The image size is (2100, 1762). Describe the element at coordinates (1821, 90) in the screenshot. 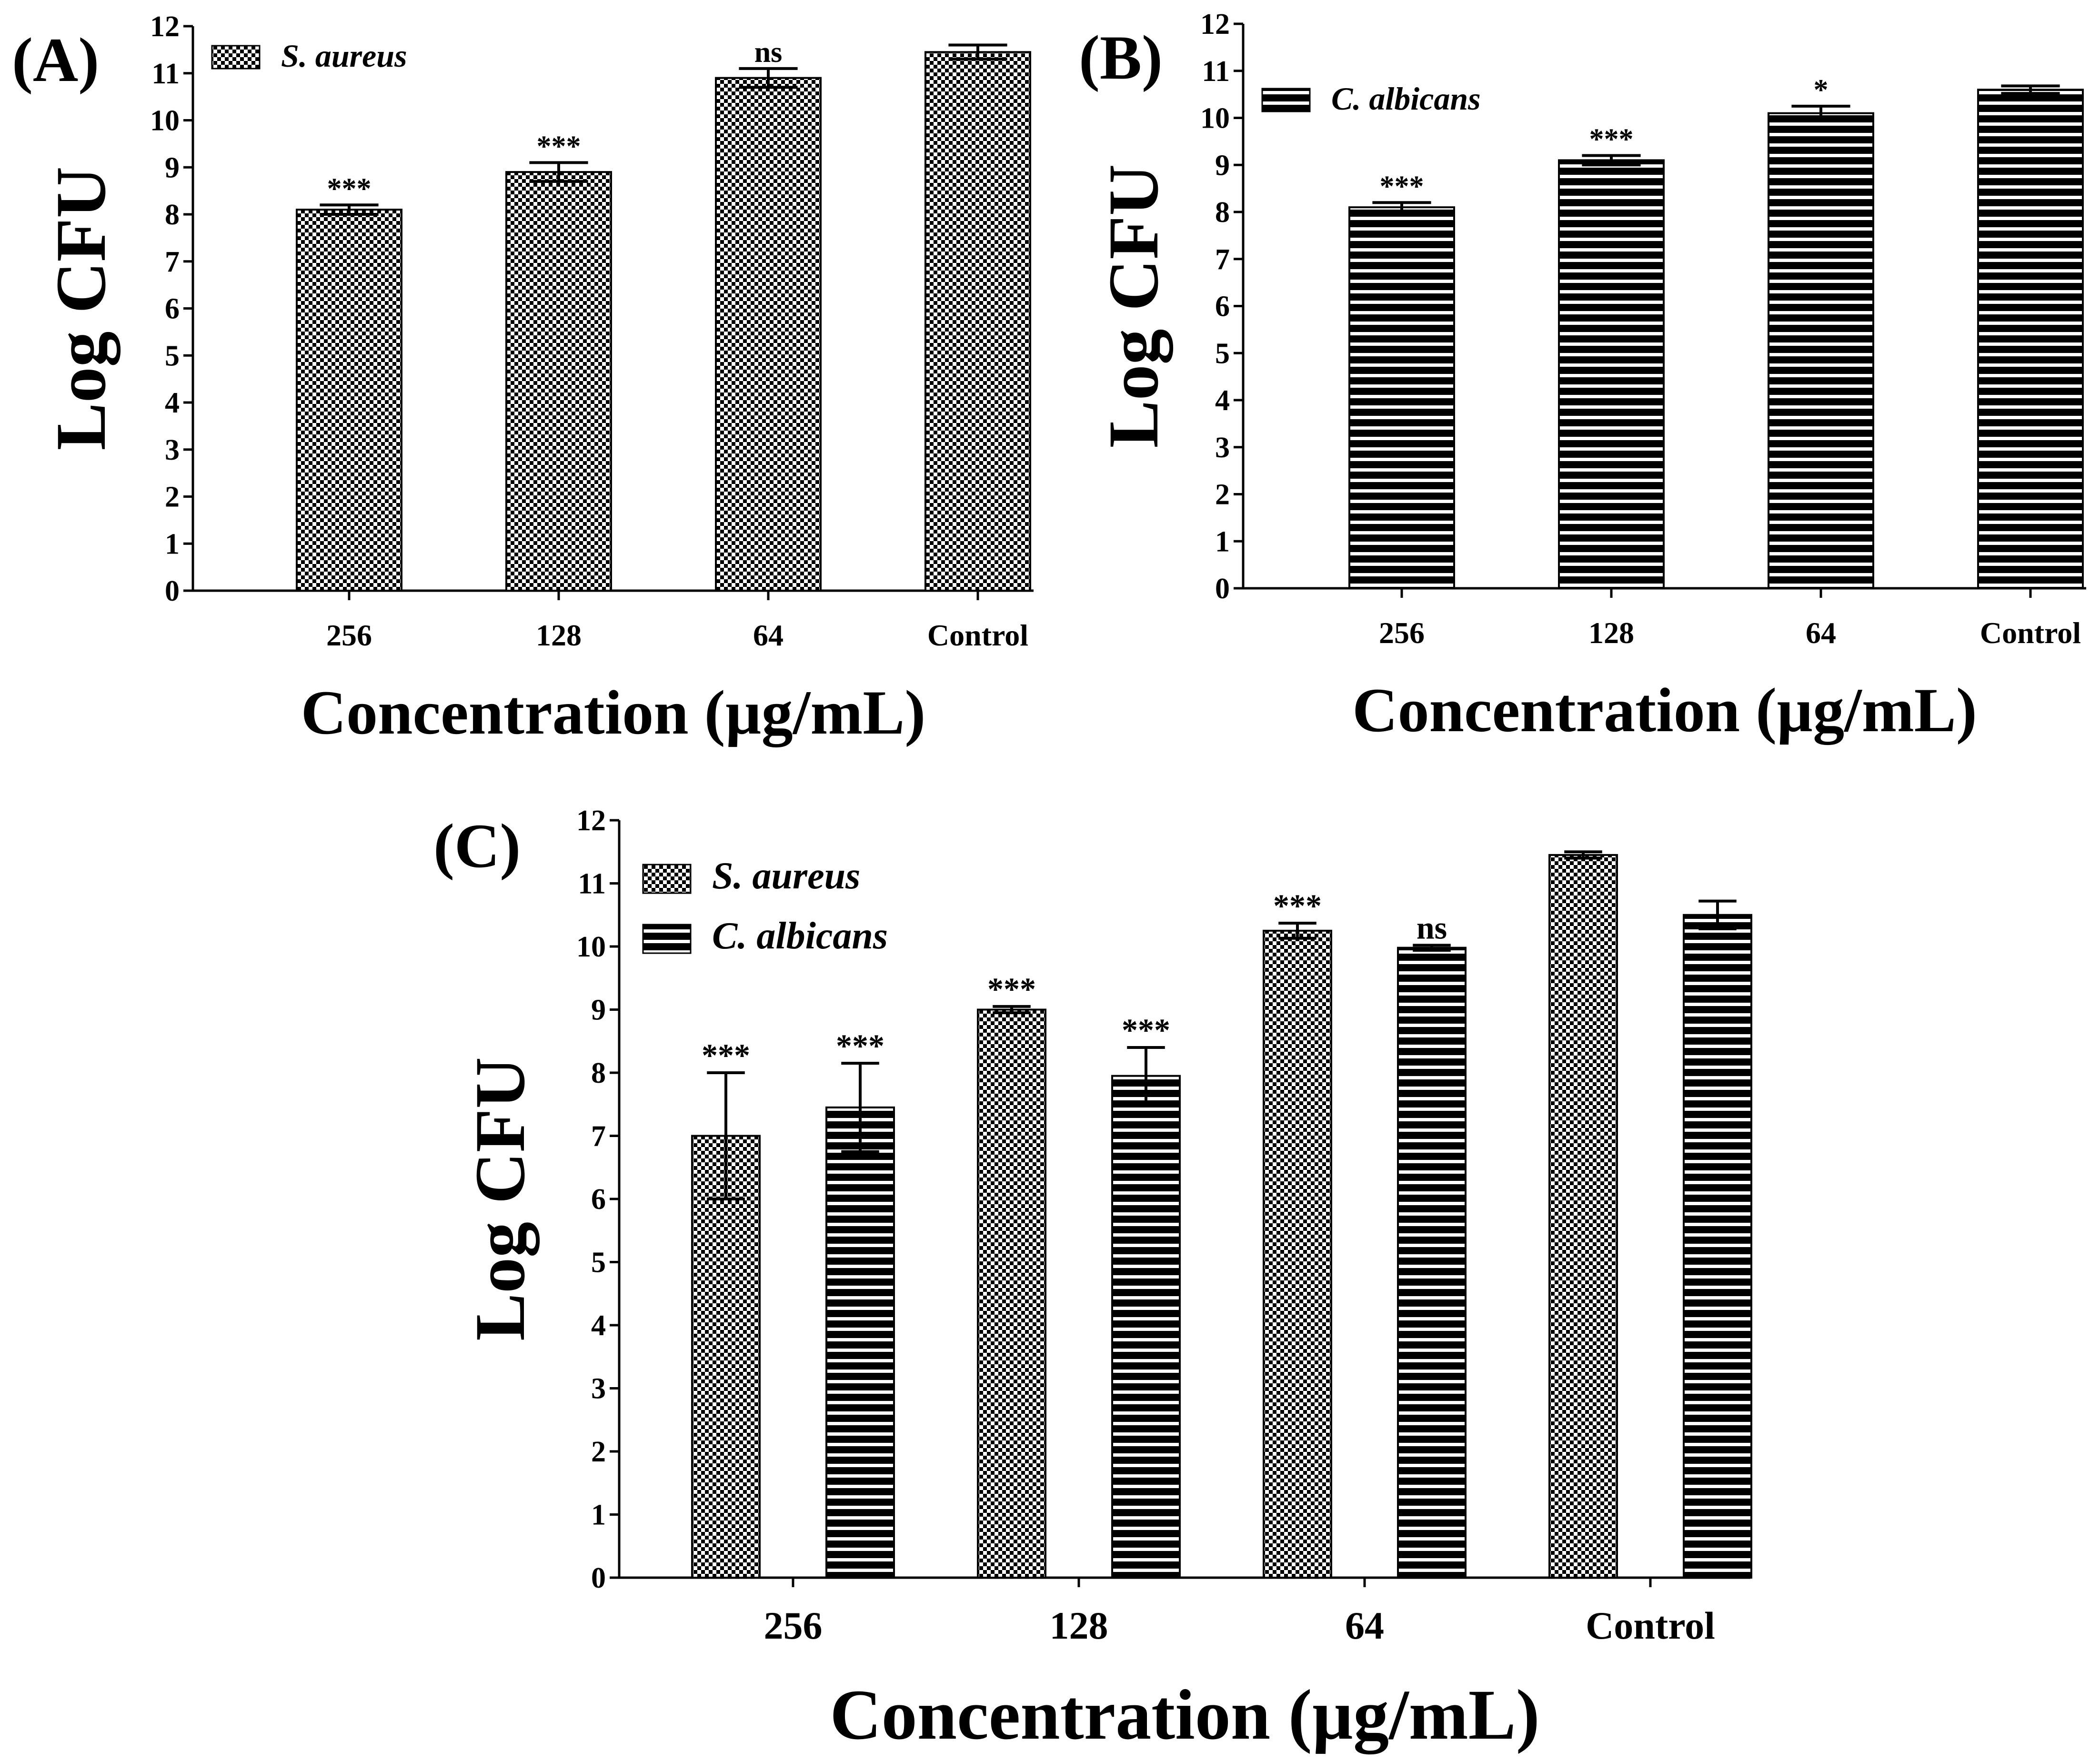

I see `significance-label: *` at that location.